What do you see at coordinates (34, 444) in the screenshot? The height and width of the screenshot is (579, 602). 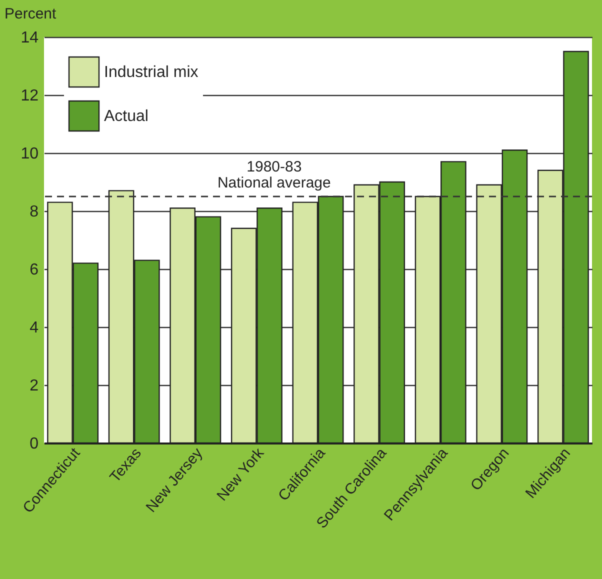 I see `y-tick-label: 0` at bounding box center [34, 444].